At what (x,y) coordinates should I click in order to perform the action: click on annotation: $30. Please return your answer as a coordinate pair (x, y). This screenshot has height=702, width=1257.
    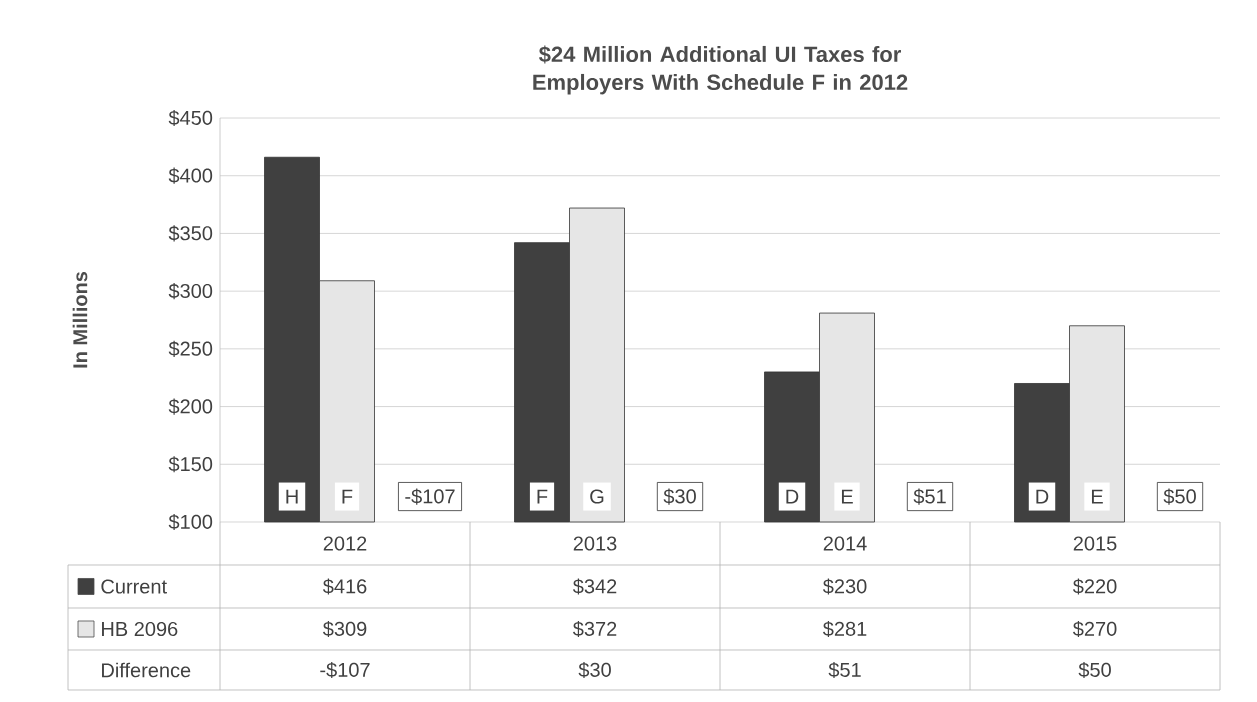
    Looking at the image, I should click on (679, 496).